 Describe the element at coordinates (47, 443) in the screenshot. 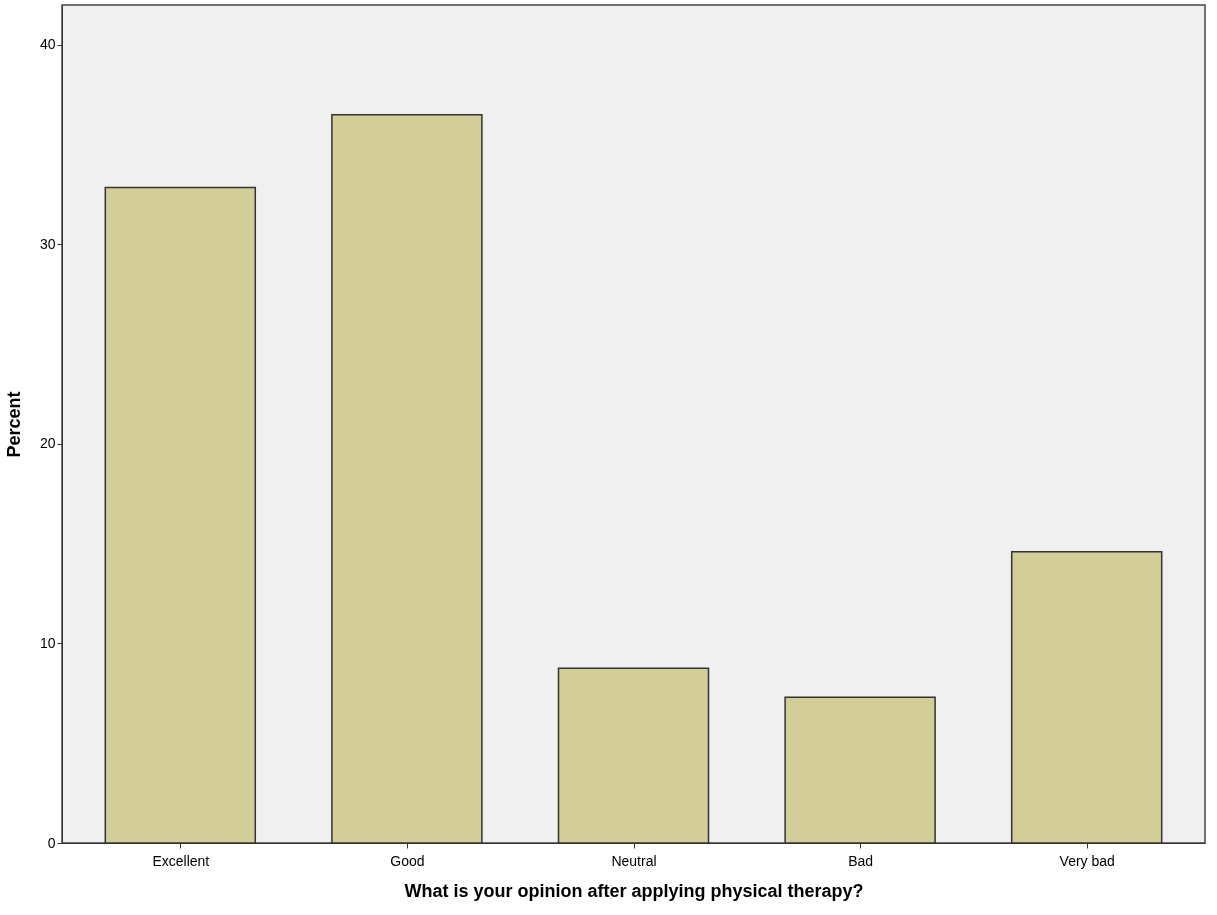

I see `y-tick-label: 20` at that location.